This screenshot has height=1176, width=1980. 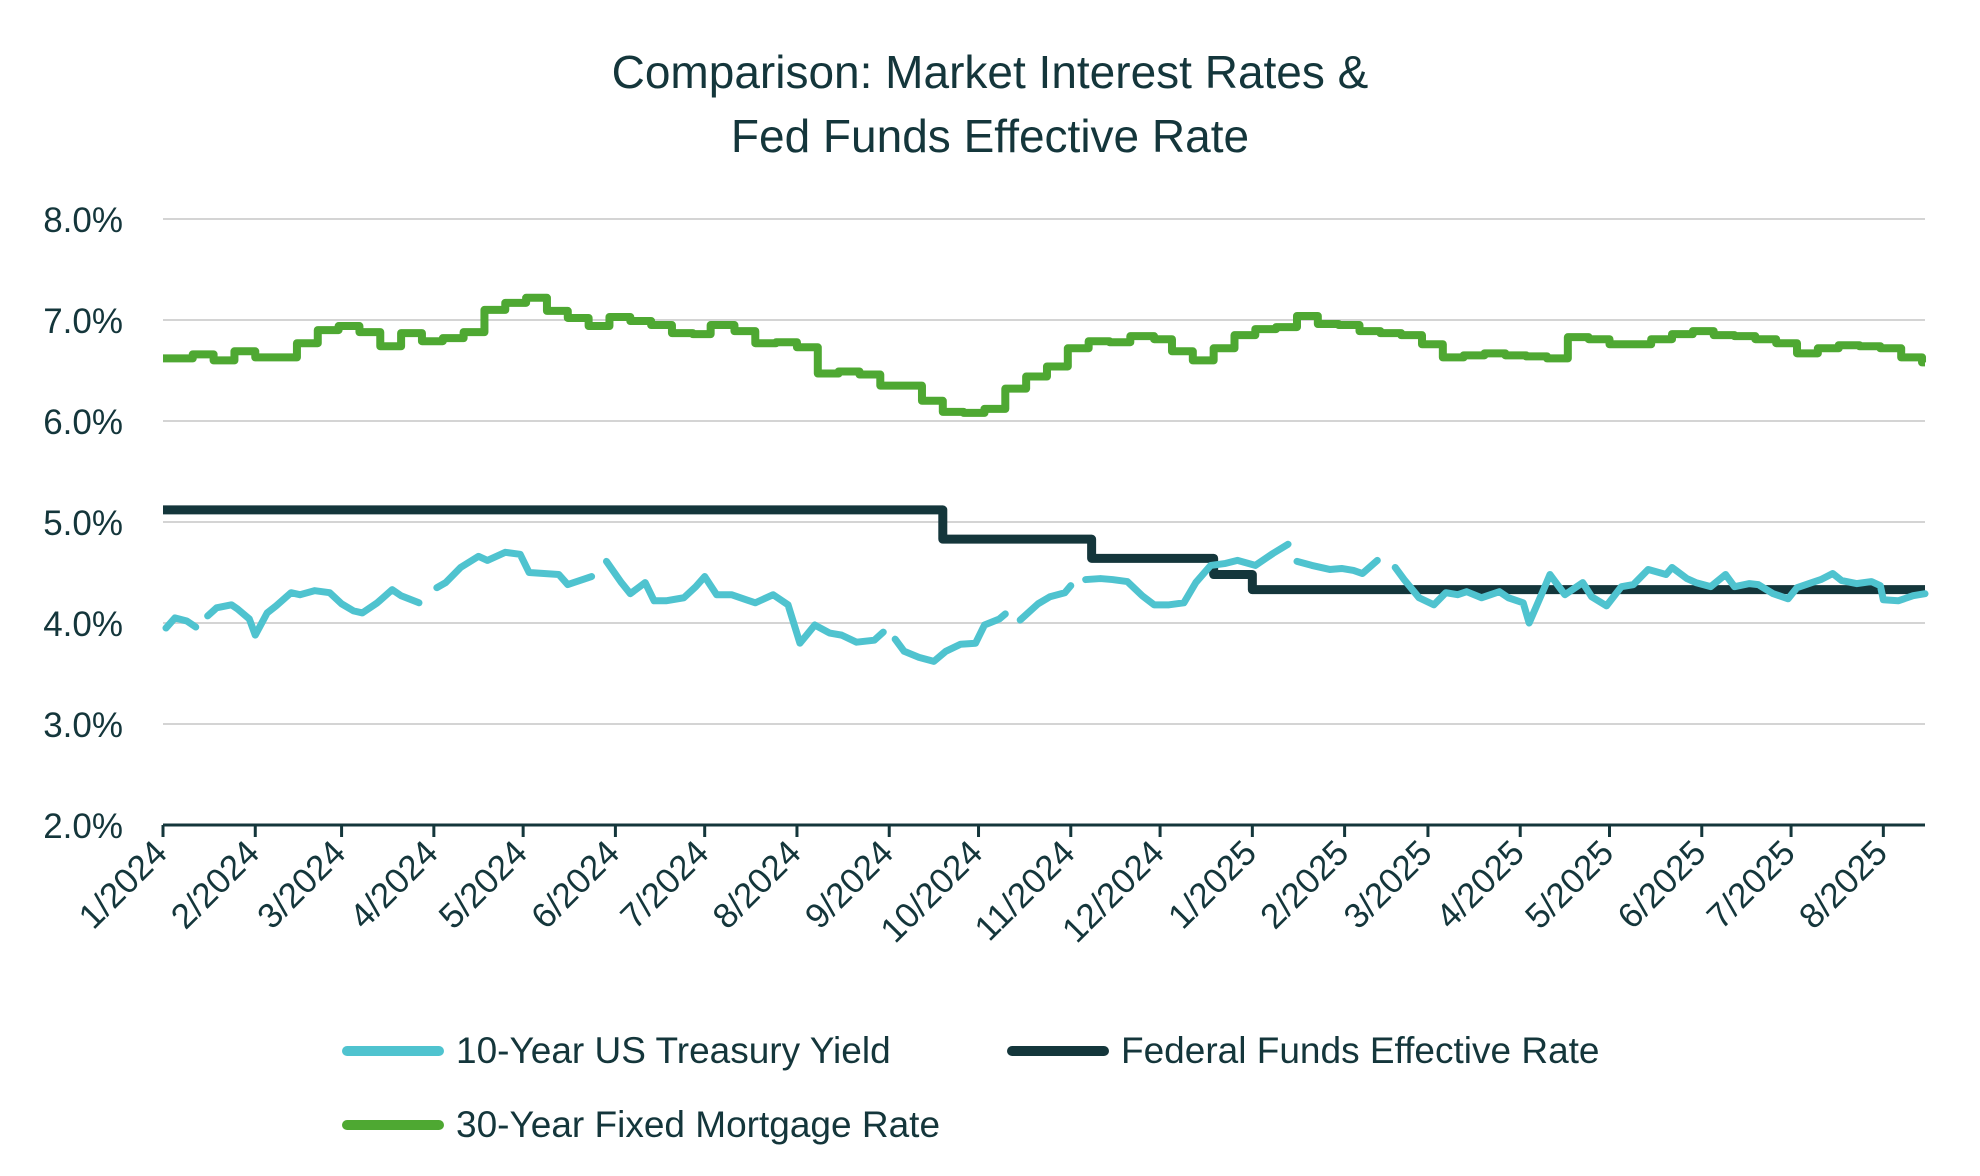 What do you see at coordinates (1044, 550) in the screenshot?
I see `series-line-fed-funds` at bounding box center [1044, 550].